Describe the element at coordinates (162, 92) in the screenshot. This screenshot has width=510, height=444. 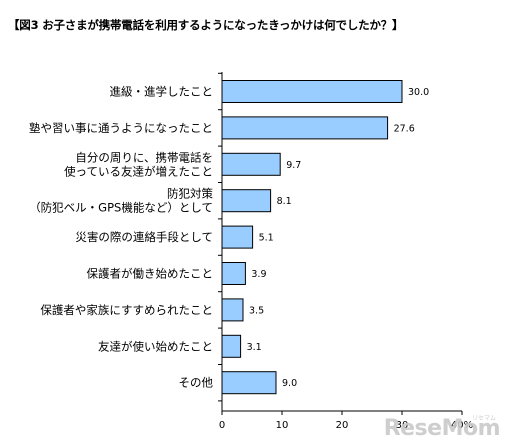
I see `category-label: 進級・進学したこと` at that location.